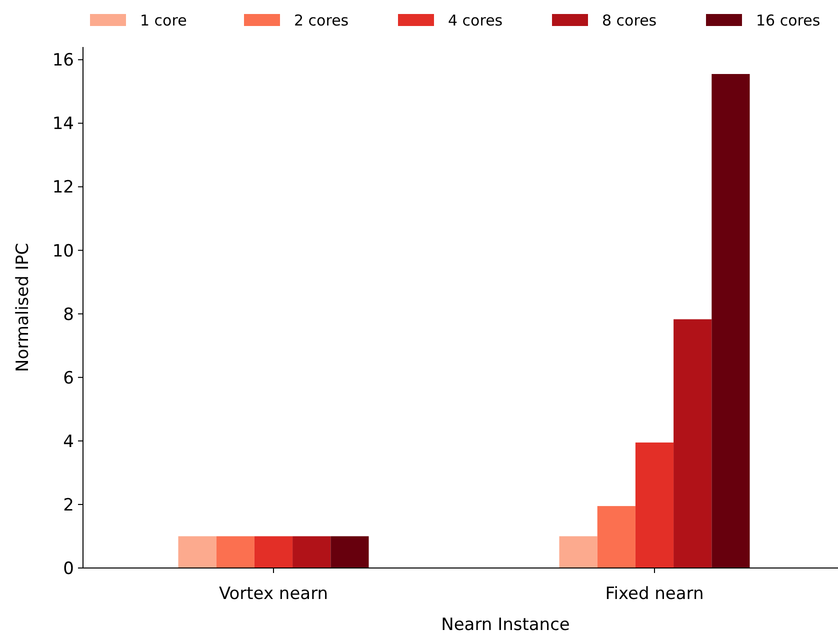 The image size is (838, 636). Describe the element at coordinates (23, 307) in the screenshot. I see `y-axis-title: Normalised IPC` at that location.